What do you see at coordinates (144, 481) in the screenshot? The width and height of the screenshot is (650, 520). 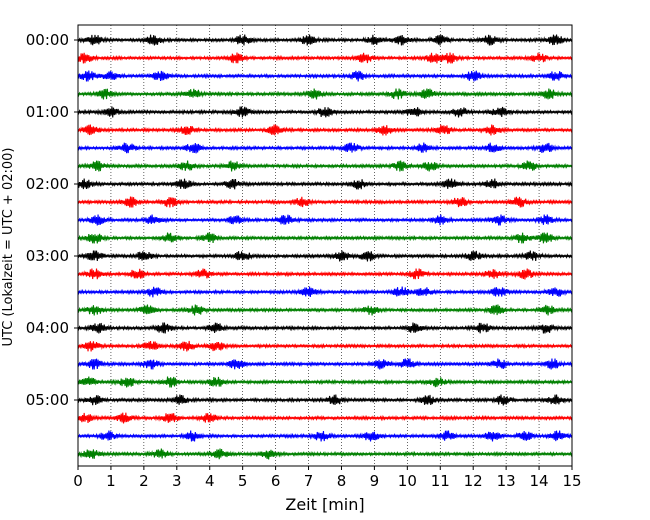 I see `x-tick-label: 2` at bounding box center [144, 481].